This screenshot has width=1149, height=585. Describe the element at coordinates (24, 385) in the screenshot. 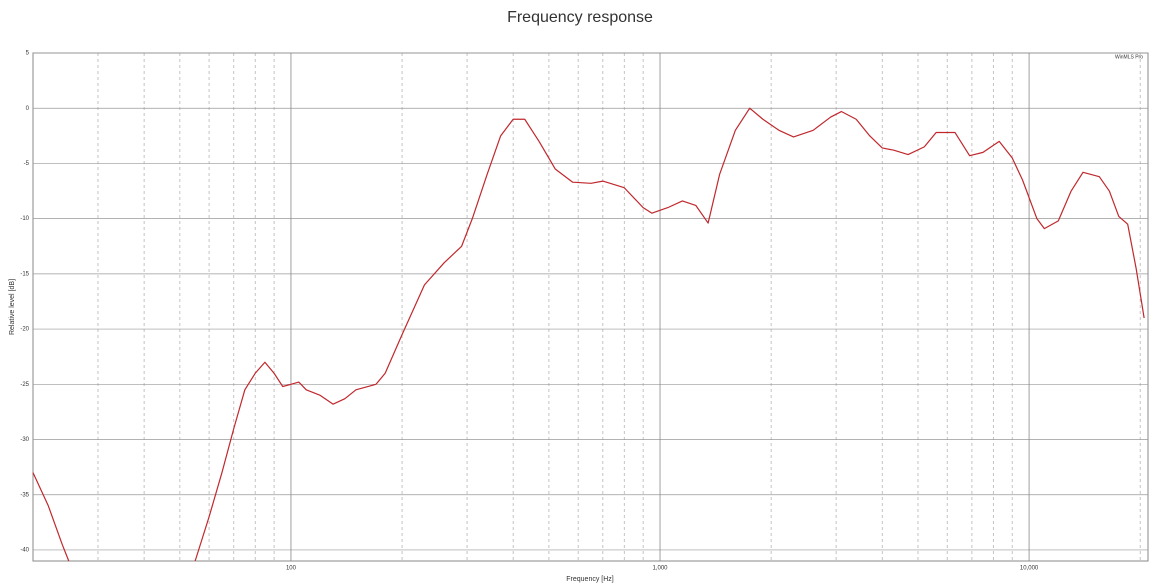

I see `y-tick-label: -25` at that location.